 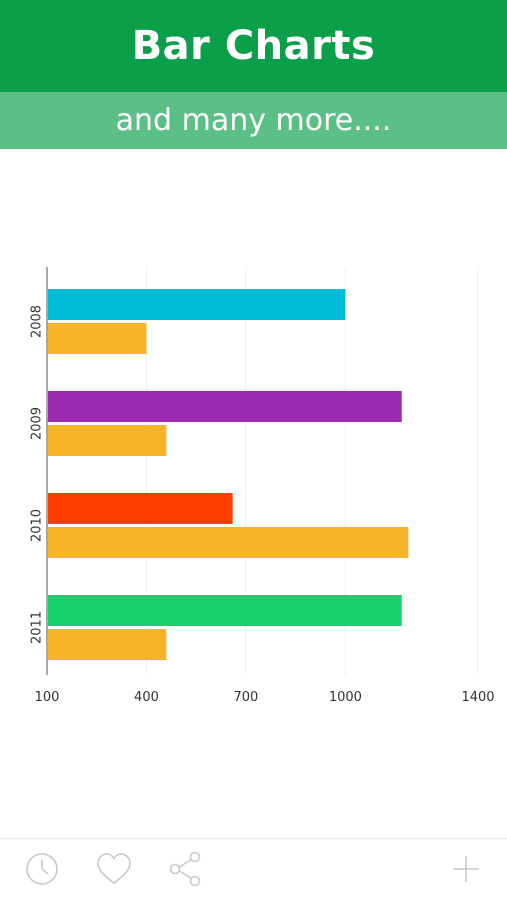 What do you see at coordinates (37, 321) in the screenshot?
I see `category-label: 2008` at bounding box center [37, 321].